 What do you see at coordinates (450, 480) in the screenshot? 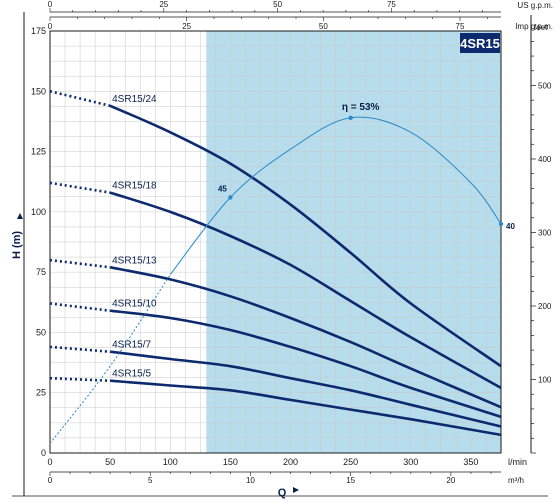
I see `m3h-tick-label: 20` at bounding box center [450, 480].